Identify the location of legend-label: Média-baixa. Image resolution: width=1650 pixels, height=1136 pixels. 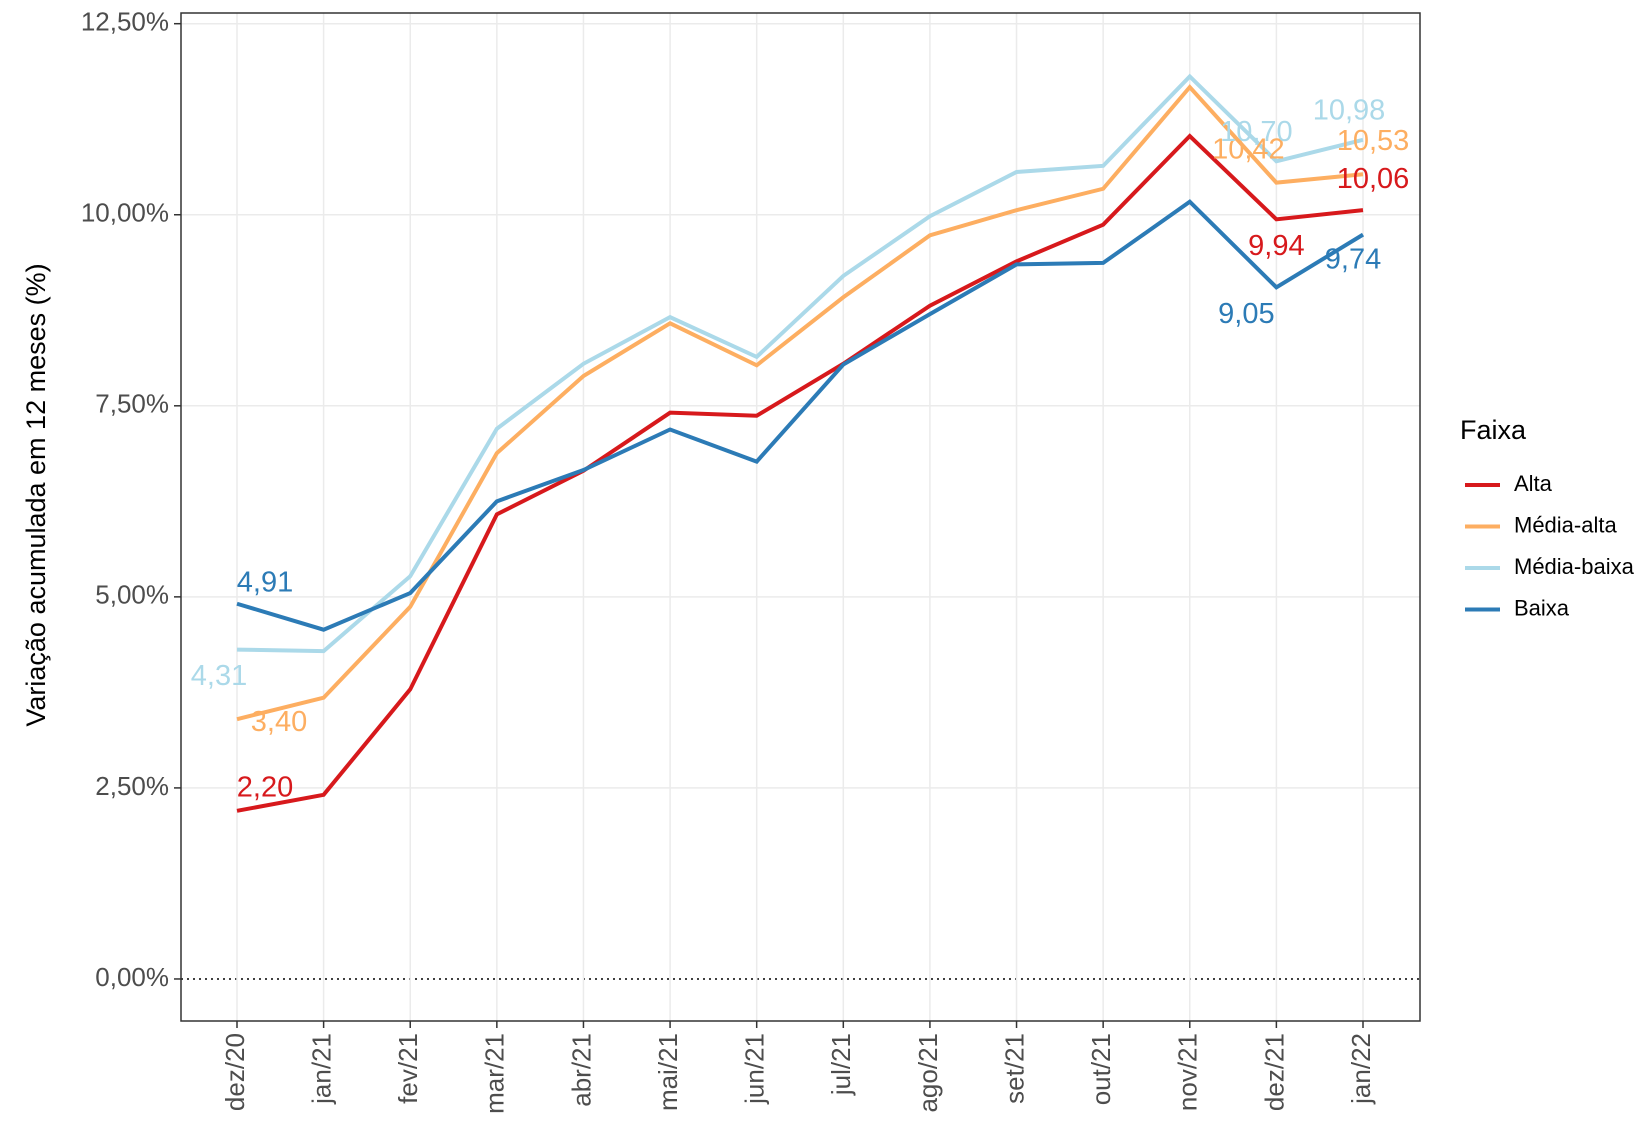
(1574, 566).